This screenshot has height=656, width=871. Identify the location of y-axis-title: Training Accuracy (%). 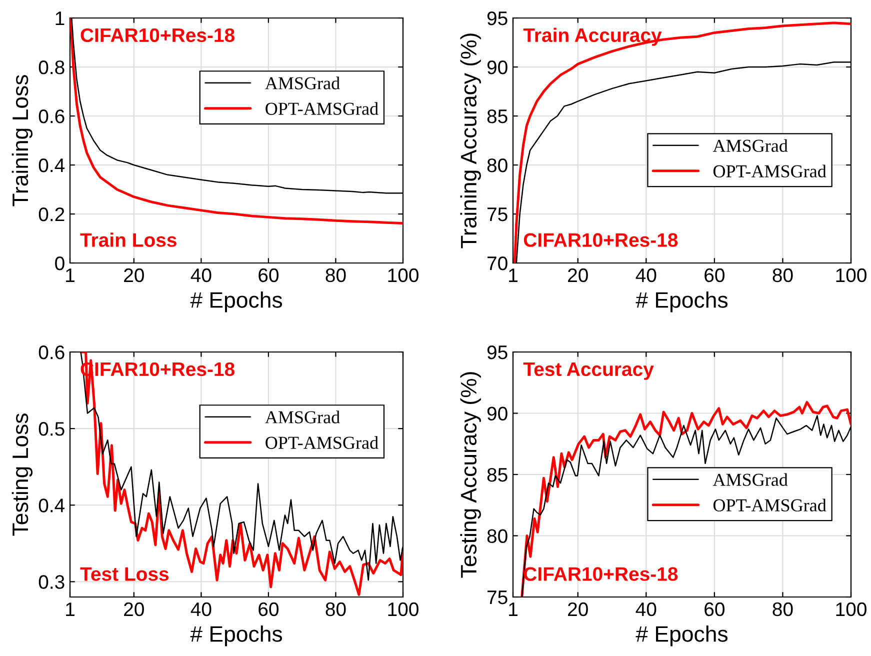
(470, 141).